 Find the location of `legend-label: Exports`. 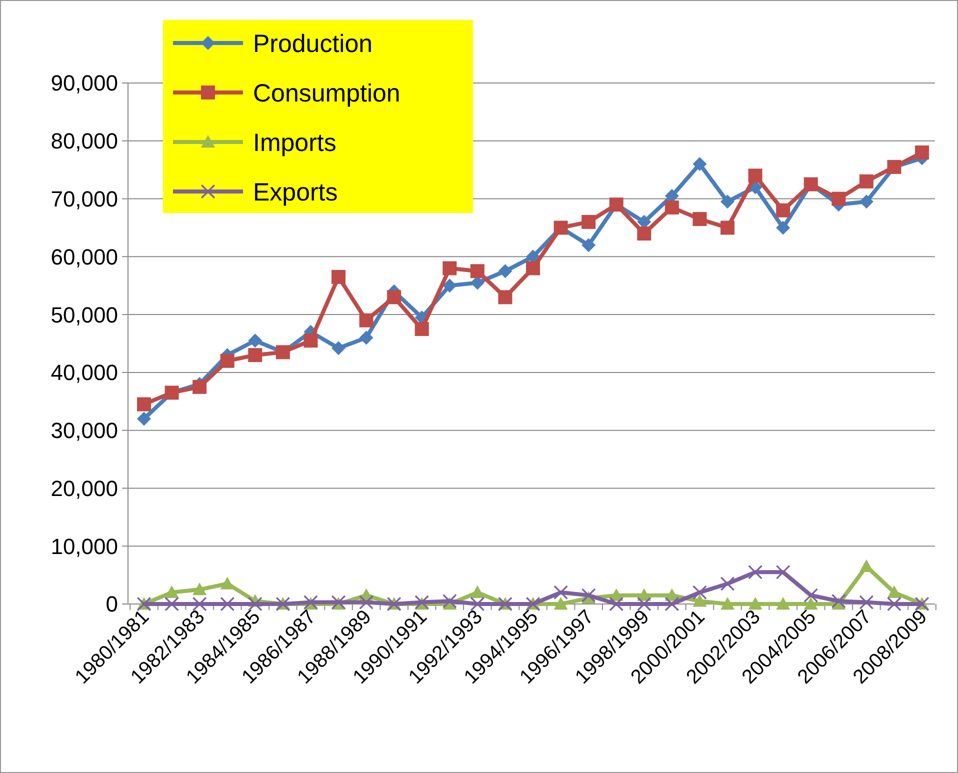

legend-label: Exports is located at coordinates (295, 192).